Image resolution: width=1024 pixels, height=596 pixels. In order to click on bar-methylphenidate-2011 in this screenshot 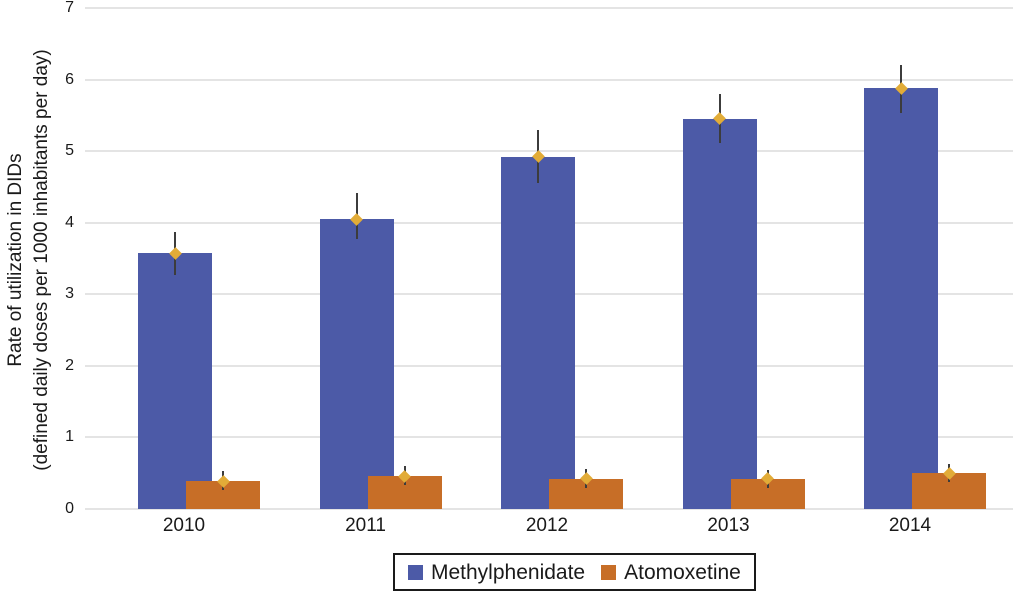, I will do `click(356, 364)`.